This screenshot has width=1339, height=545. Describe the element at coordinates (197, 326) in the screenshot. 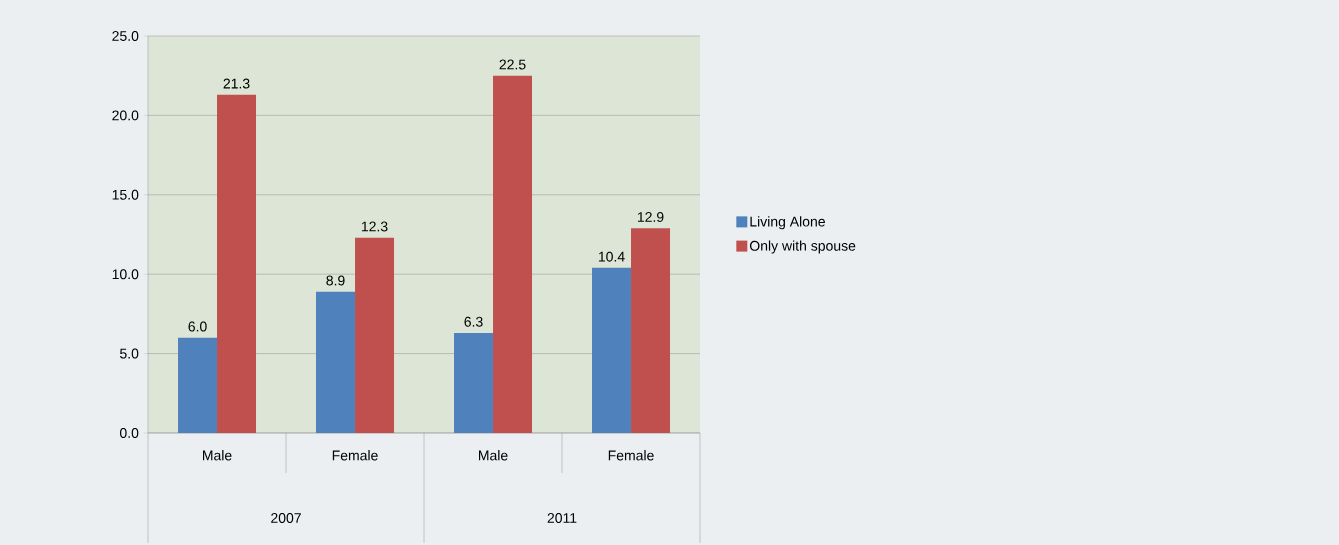

I see `data-label: 6.0` at that location.